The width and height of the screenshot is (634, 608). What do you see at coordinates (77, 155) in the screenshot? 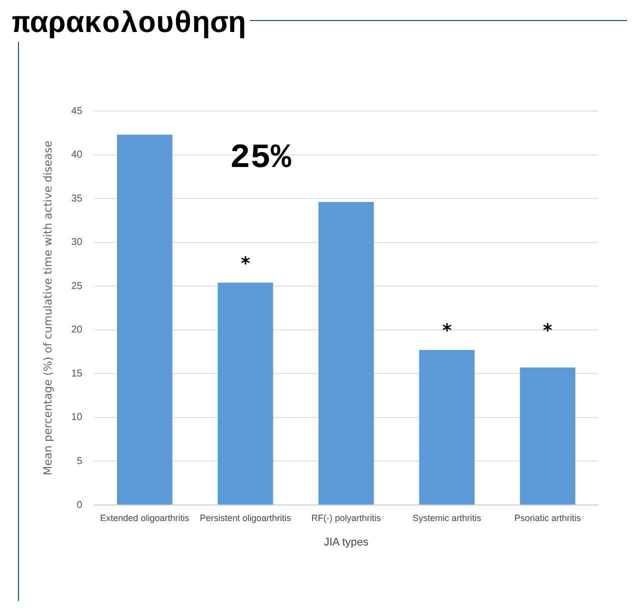
I see `y-tick-label: 40` at bounding box center [77, 155].